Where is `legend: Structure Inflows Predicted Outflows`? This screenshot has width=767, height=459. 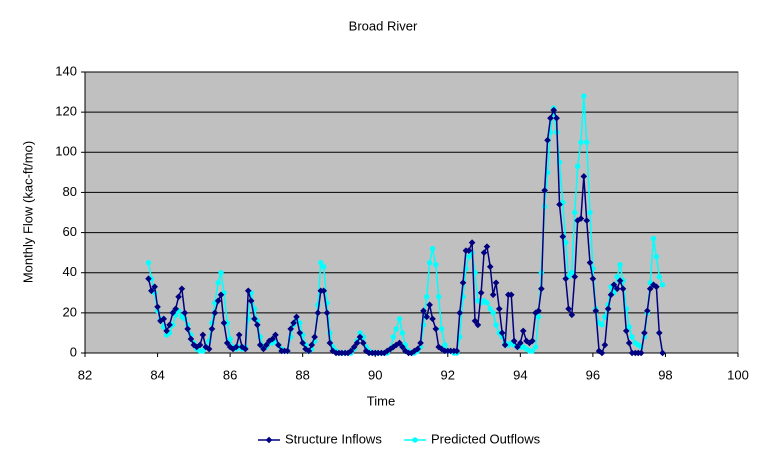
legend: Structure Inflows Predicted Outflows is located at coordinates (399, 438).